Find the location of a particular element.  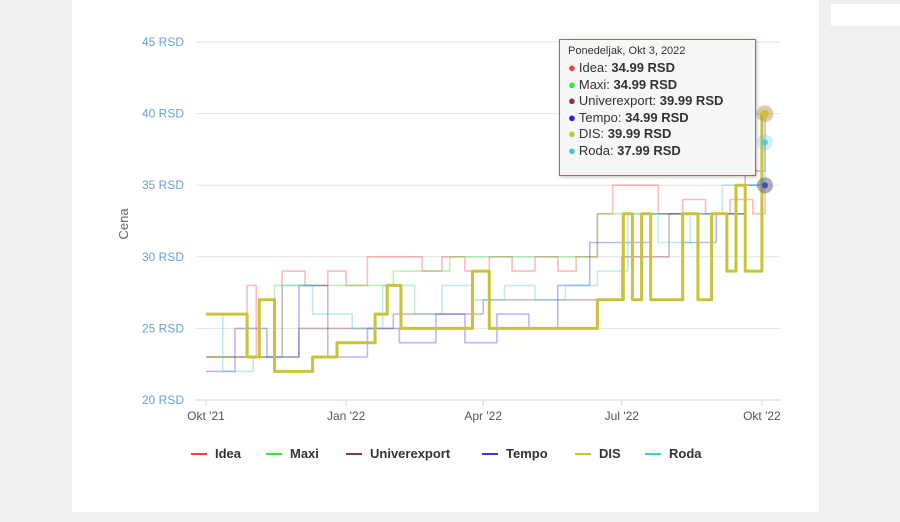

tooltip-series-name: Tempo: is located at coordinates (602, 117).